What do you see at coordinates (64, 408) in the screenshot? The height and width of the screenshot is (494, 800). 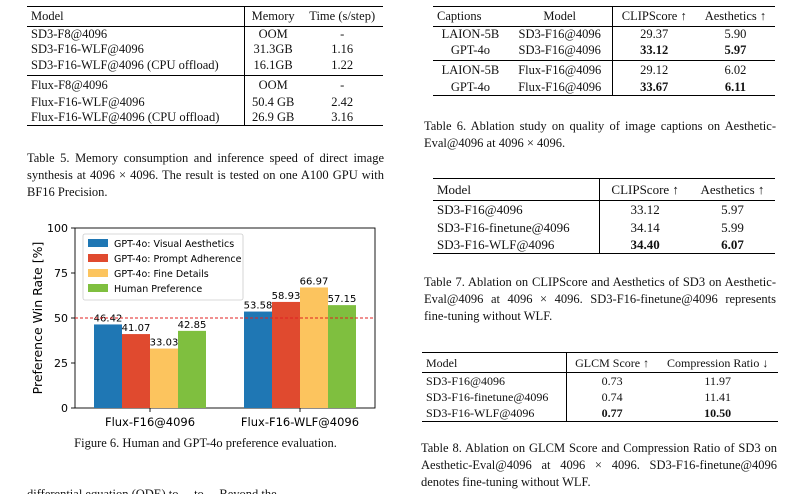 I see `y-tick-label: 0` at bounding box center [64, 408].